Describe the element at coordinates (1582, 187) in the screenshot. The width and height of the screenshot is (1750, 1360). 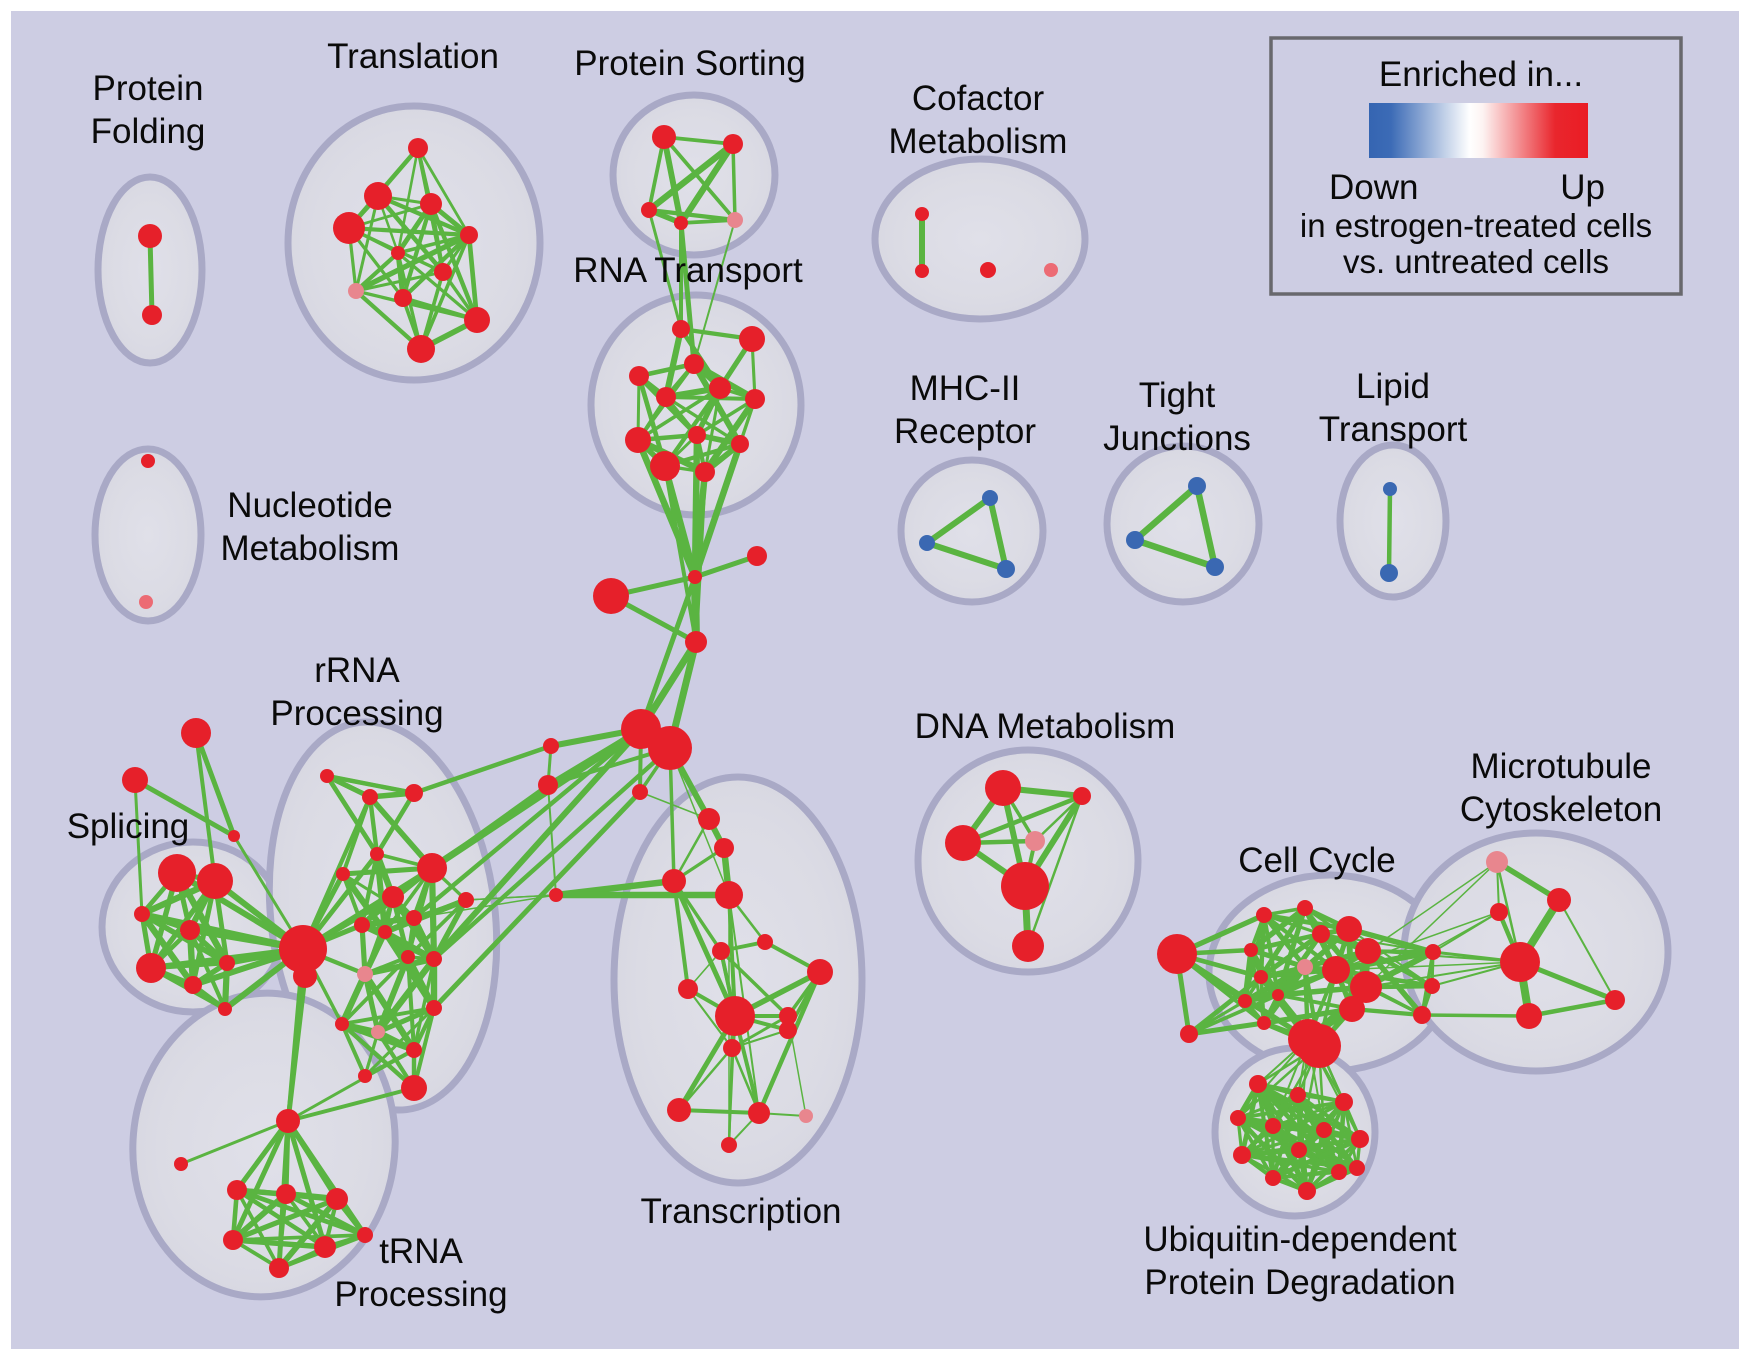
I see `svg-text: Up` at that location.